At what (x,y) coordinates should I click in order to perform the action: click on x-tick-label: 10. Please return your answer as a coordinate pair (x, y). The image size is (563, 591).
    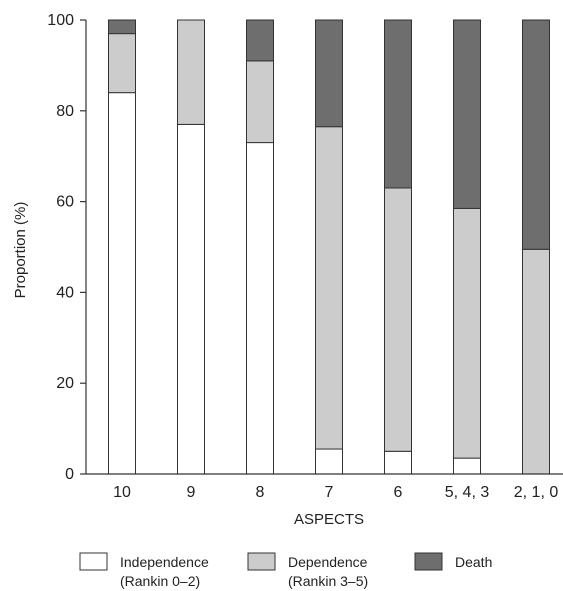
    Looking at the image, I should click on (122, 492).